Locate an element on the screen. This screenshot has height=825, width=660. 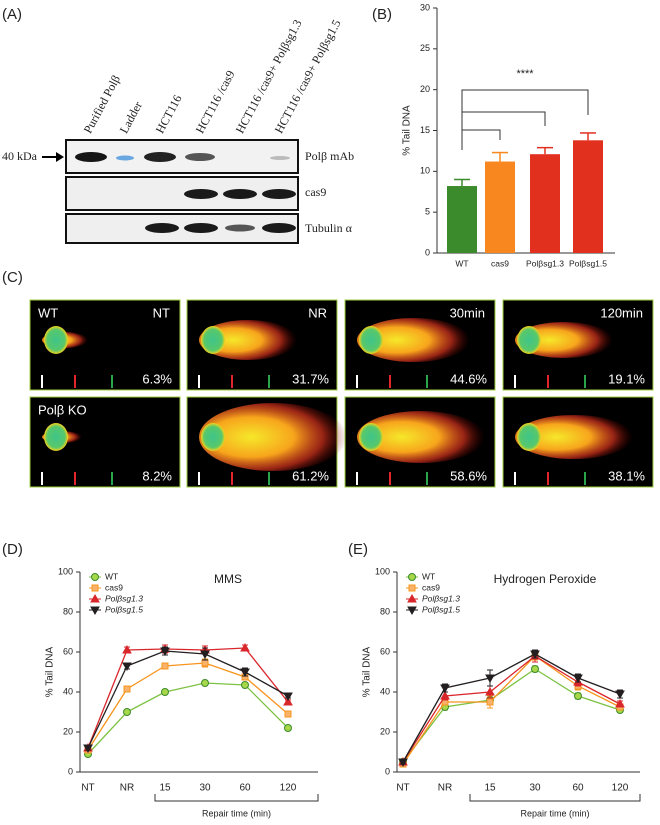
row-label: Polβ mAb is located at coordinates (329, 156).